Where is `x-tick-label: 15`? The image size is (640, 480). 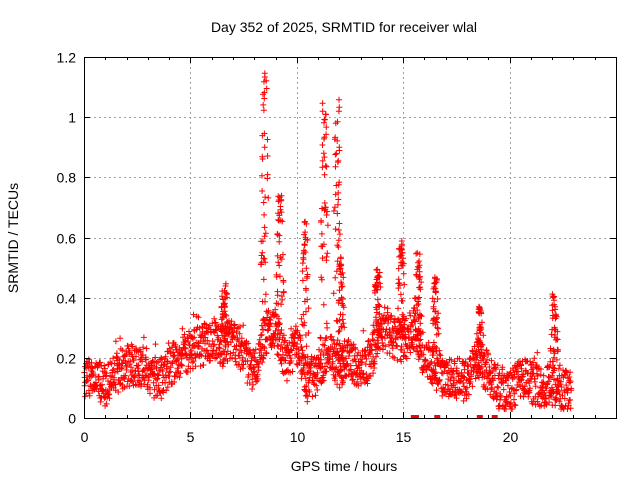 x-tick-label: 15 is located at coordinates (404, 437).